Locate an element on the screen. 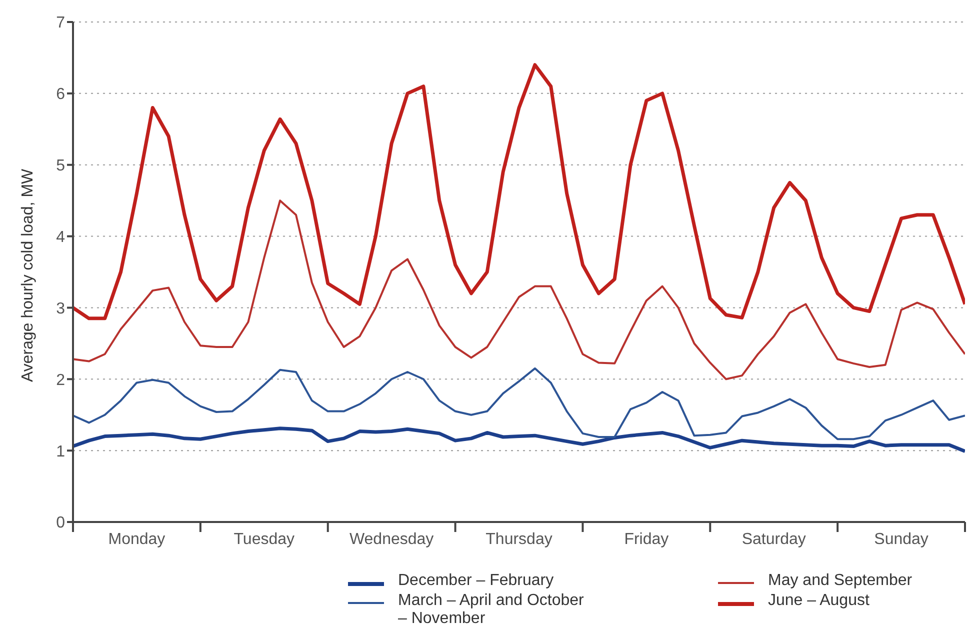 The height and width of the screenshot is (644, 973). x-tick-label: Friday is located at coordinates (646, 539).